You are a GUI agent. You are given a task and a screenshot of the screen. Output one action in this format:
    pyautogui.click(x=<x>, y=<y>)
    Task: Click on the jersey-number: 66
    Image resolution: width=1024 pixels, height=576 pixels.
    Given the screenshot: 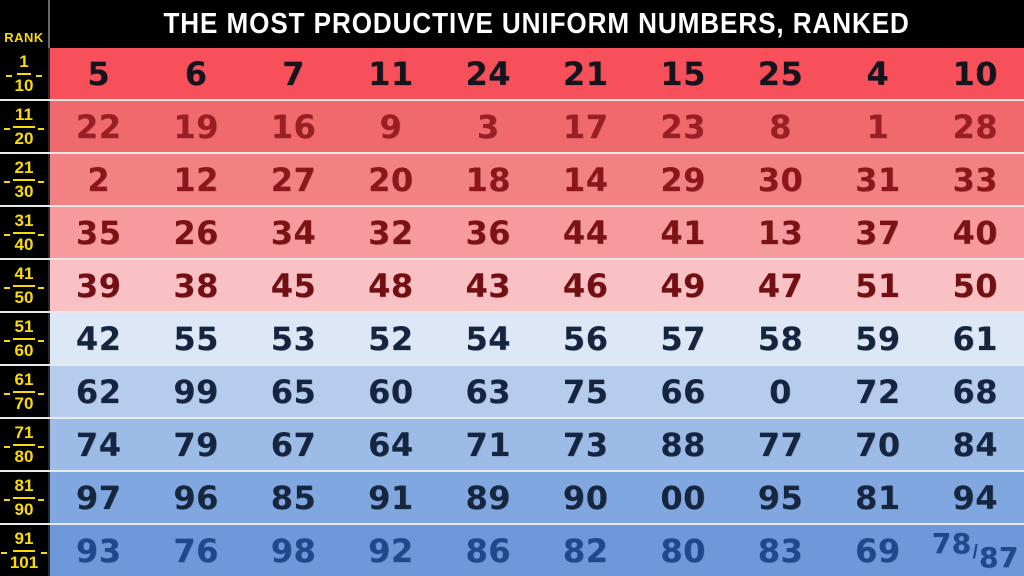 What is the action you would take?
    pyautogui.click(x=683, y=391)
    